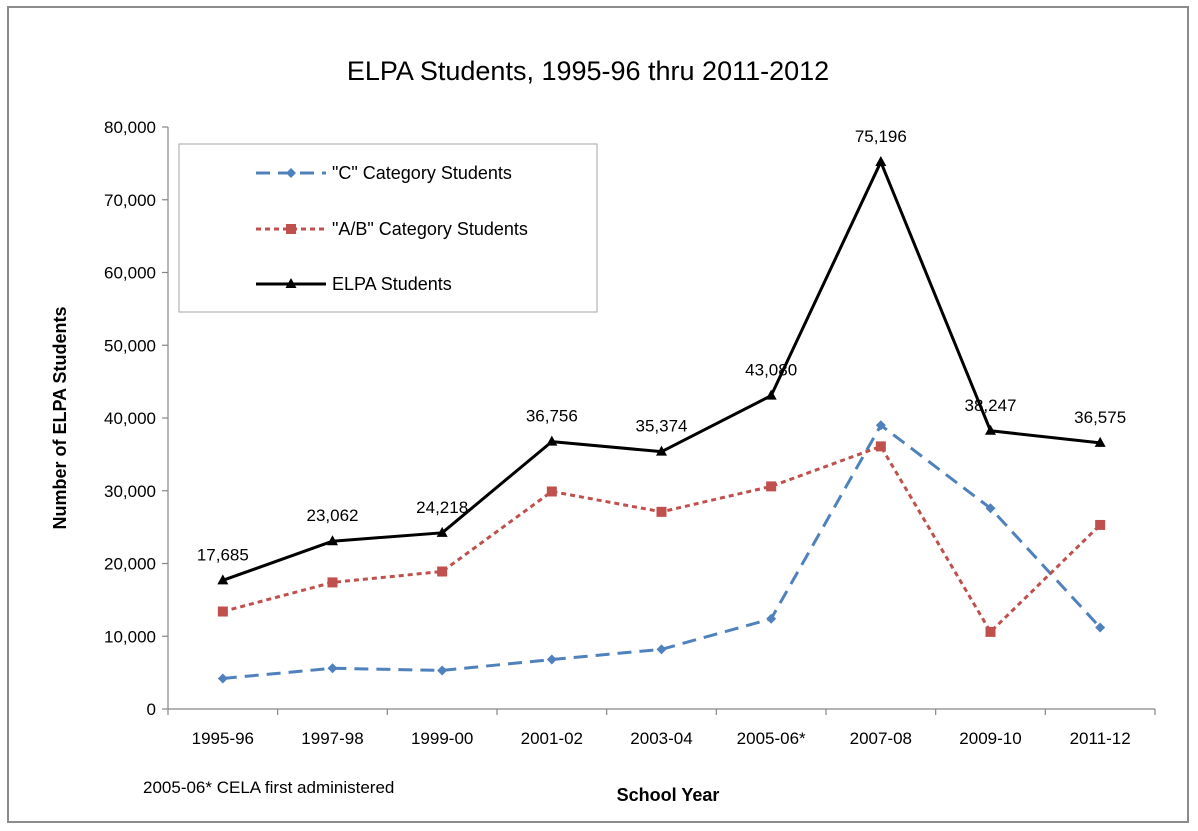  I want to click on x-tick-label: 2001-02, so click(552, 738).